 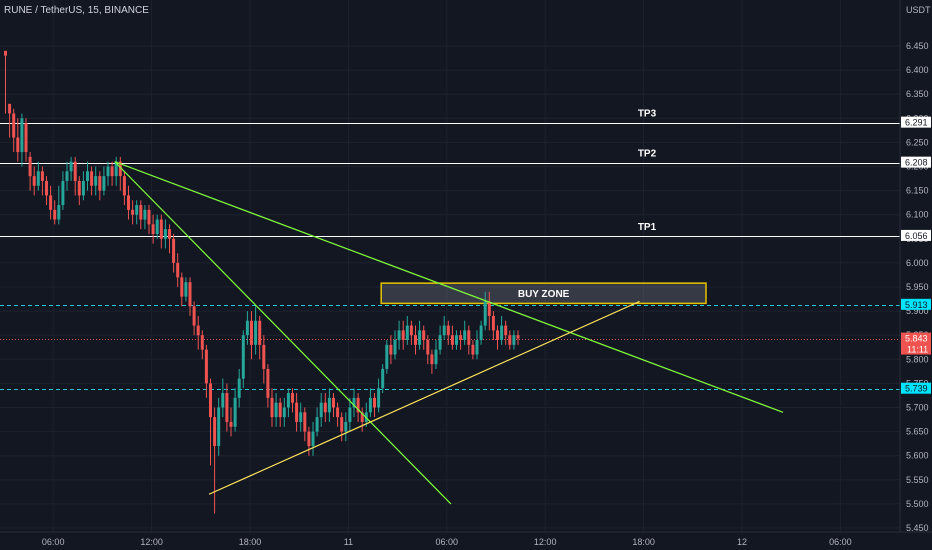 I want to click on level-label-TP3: TP3, so click(x=647, y=114).